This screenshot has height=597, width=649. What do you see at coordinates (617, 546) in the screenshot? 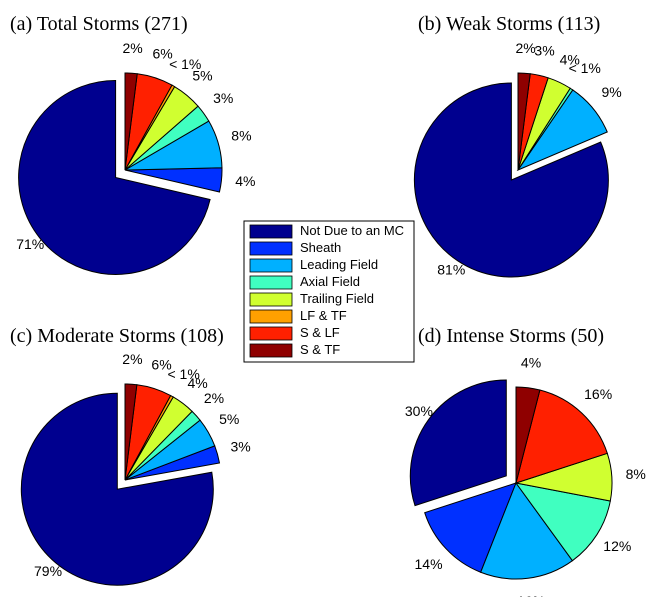
I see `value-label: 12%` at bounding box center [617, 546].